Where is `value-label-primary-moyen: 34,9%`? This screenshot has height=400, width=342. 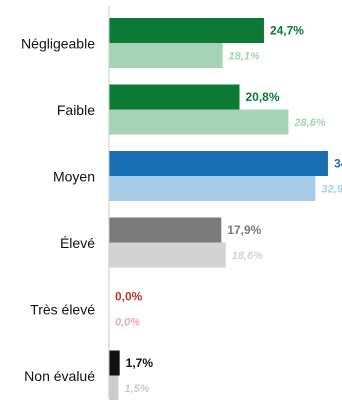 value-label-primary-moyen: 34,9% is located at coordinates (338, 164).